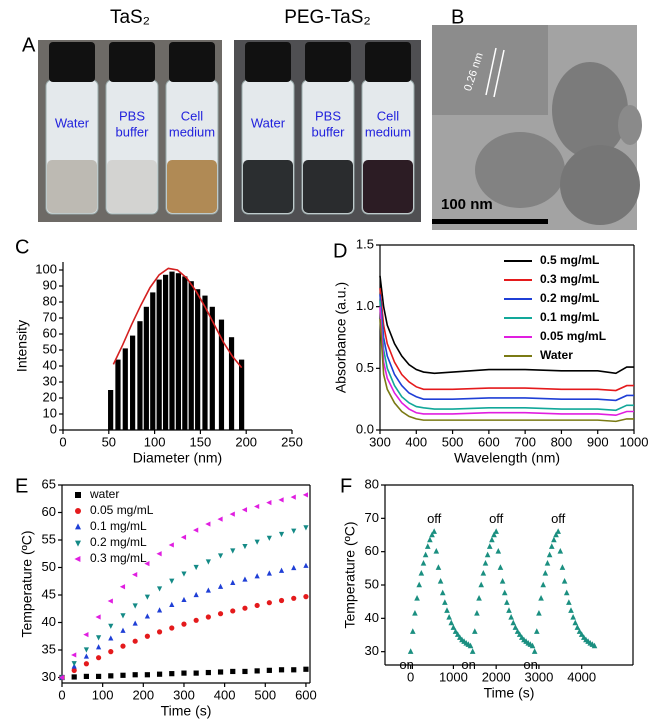 The image size is (661, 719). What do you see at coordinates (132, 186) in the screenshot?
I see `vial-liquid` at bounding box center [132, 186].